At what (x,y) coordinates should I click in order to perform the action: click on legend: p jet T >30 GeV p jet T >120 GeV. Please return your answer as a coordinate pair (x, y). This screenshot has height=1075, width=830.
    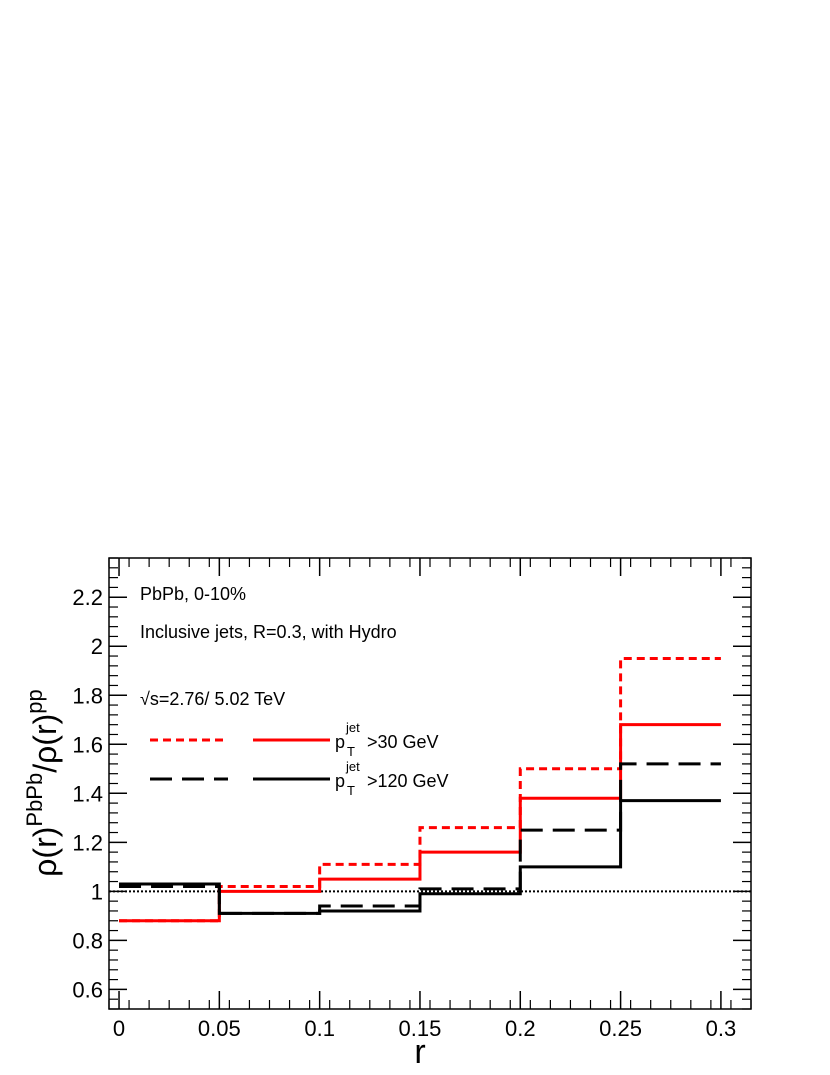
    Looking at the image, I should click on (299, 759).